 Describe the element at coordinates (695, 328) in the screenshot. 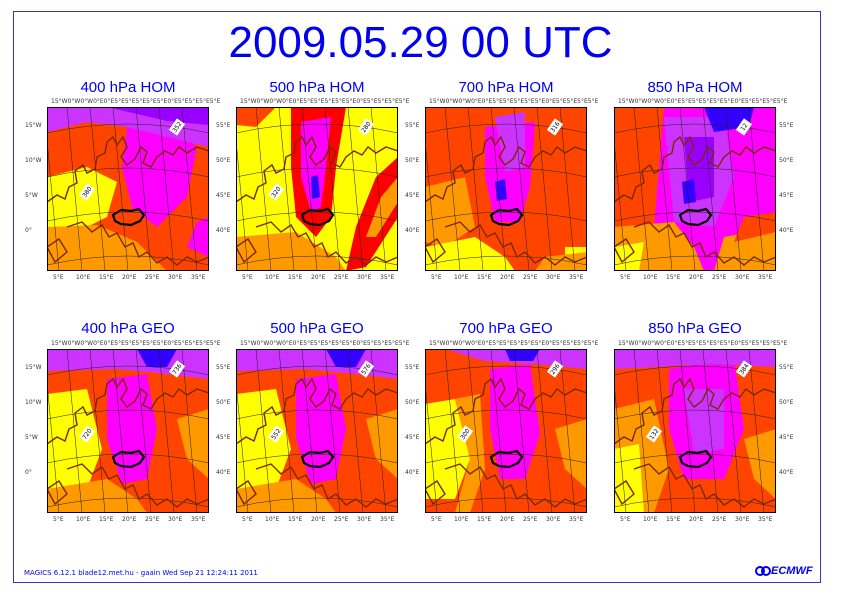

I see `panel-title: 850 hPa GEO` at that location.